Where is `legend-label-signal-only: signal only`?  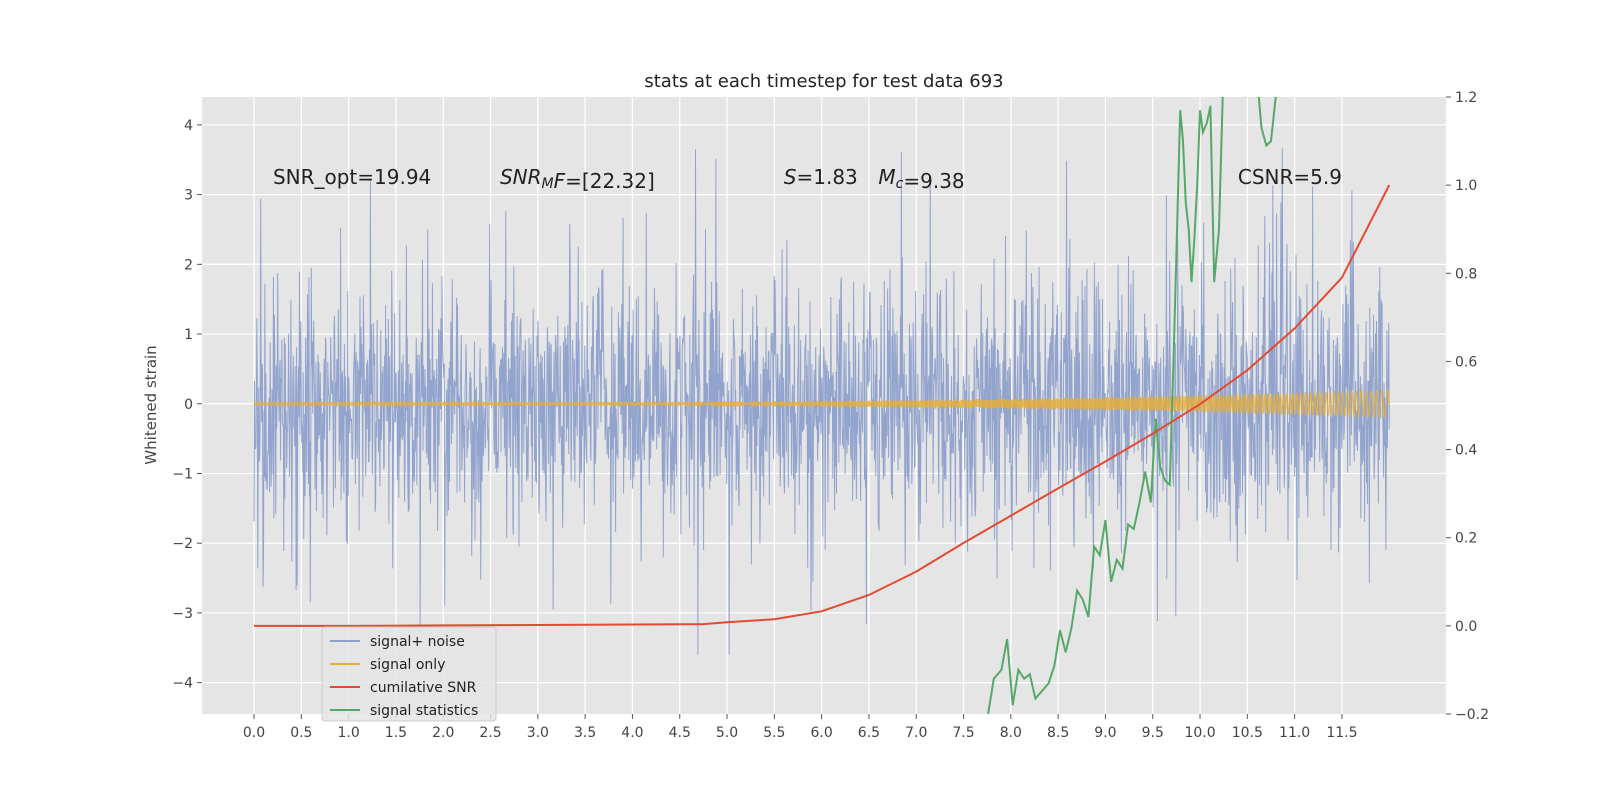 legend-label-signal-only: signal only is located at coordinates (407, 665).